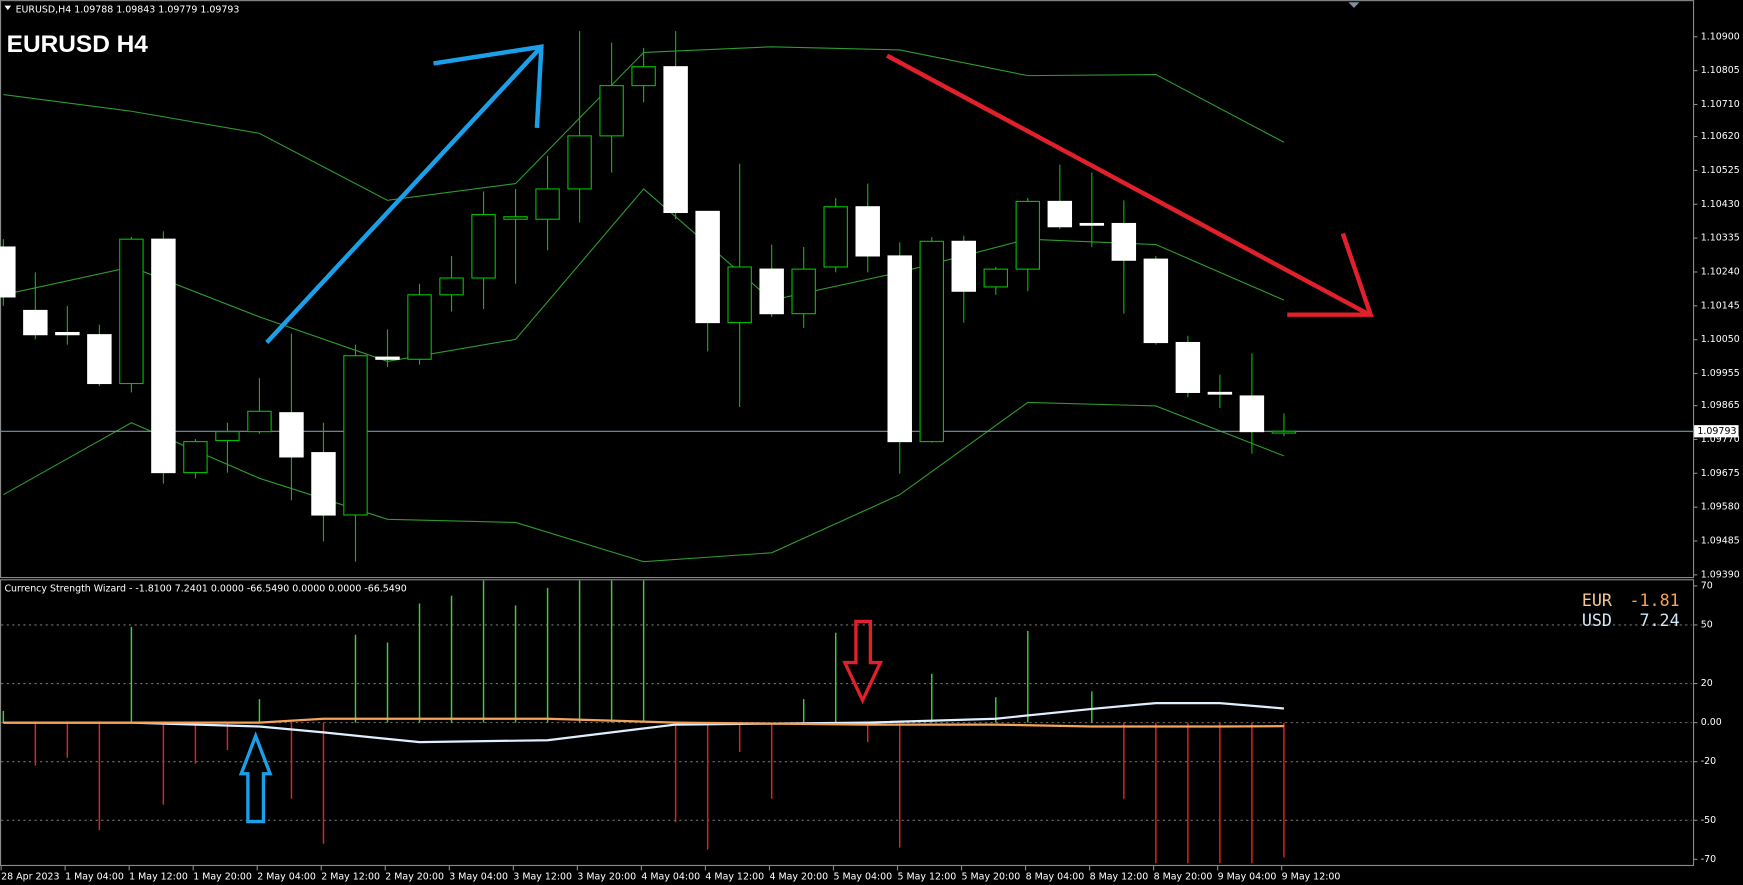  What do you see at coordinates (644, 275) in the screenshot?
I see `bollinger-middle` at bounding box center [644, 275].